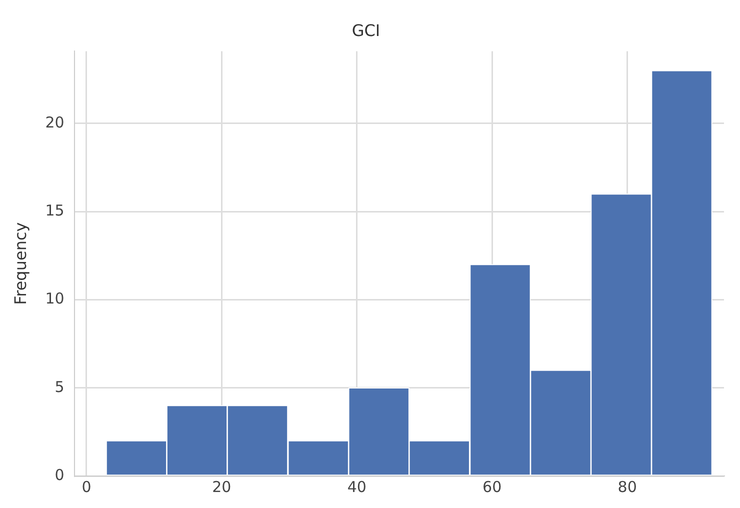  I want to click on y-tick-label: 10, so click(54, 299).